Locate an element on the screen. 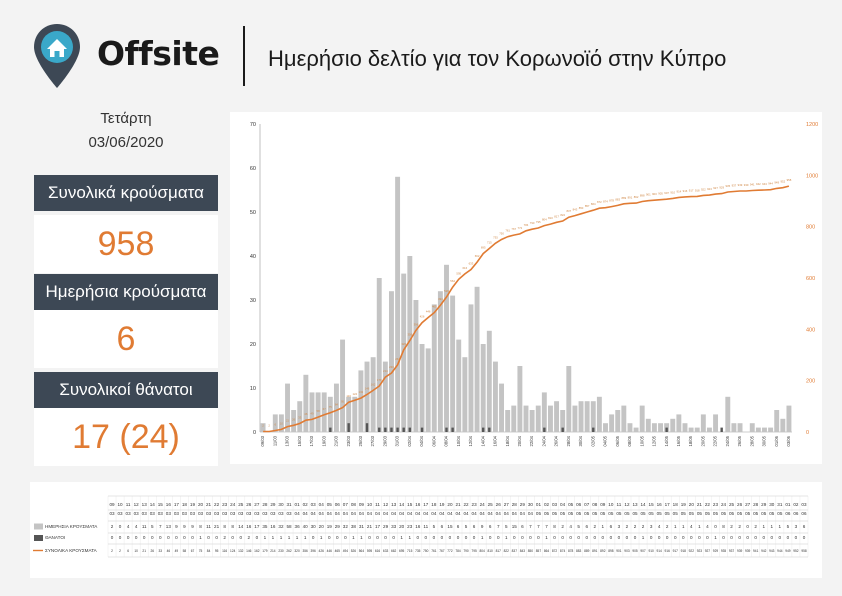 The image size is (842, 596). total-cases-data-label: 633 is located at coordinates (471, 264).